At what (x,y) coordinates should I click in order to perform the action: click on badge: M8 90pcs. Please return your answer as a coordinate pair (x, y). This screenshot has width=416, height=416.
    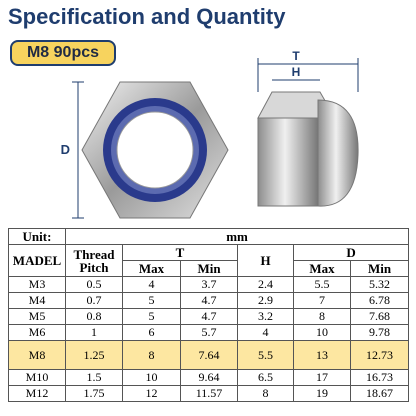
    Looking at the image, I should click on (63, 53).